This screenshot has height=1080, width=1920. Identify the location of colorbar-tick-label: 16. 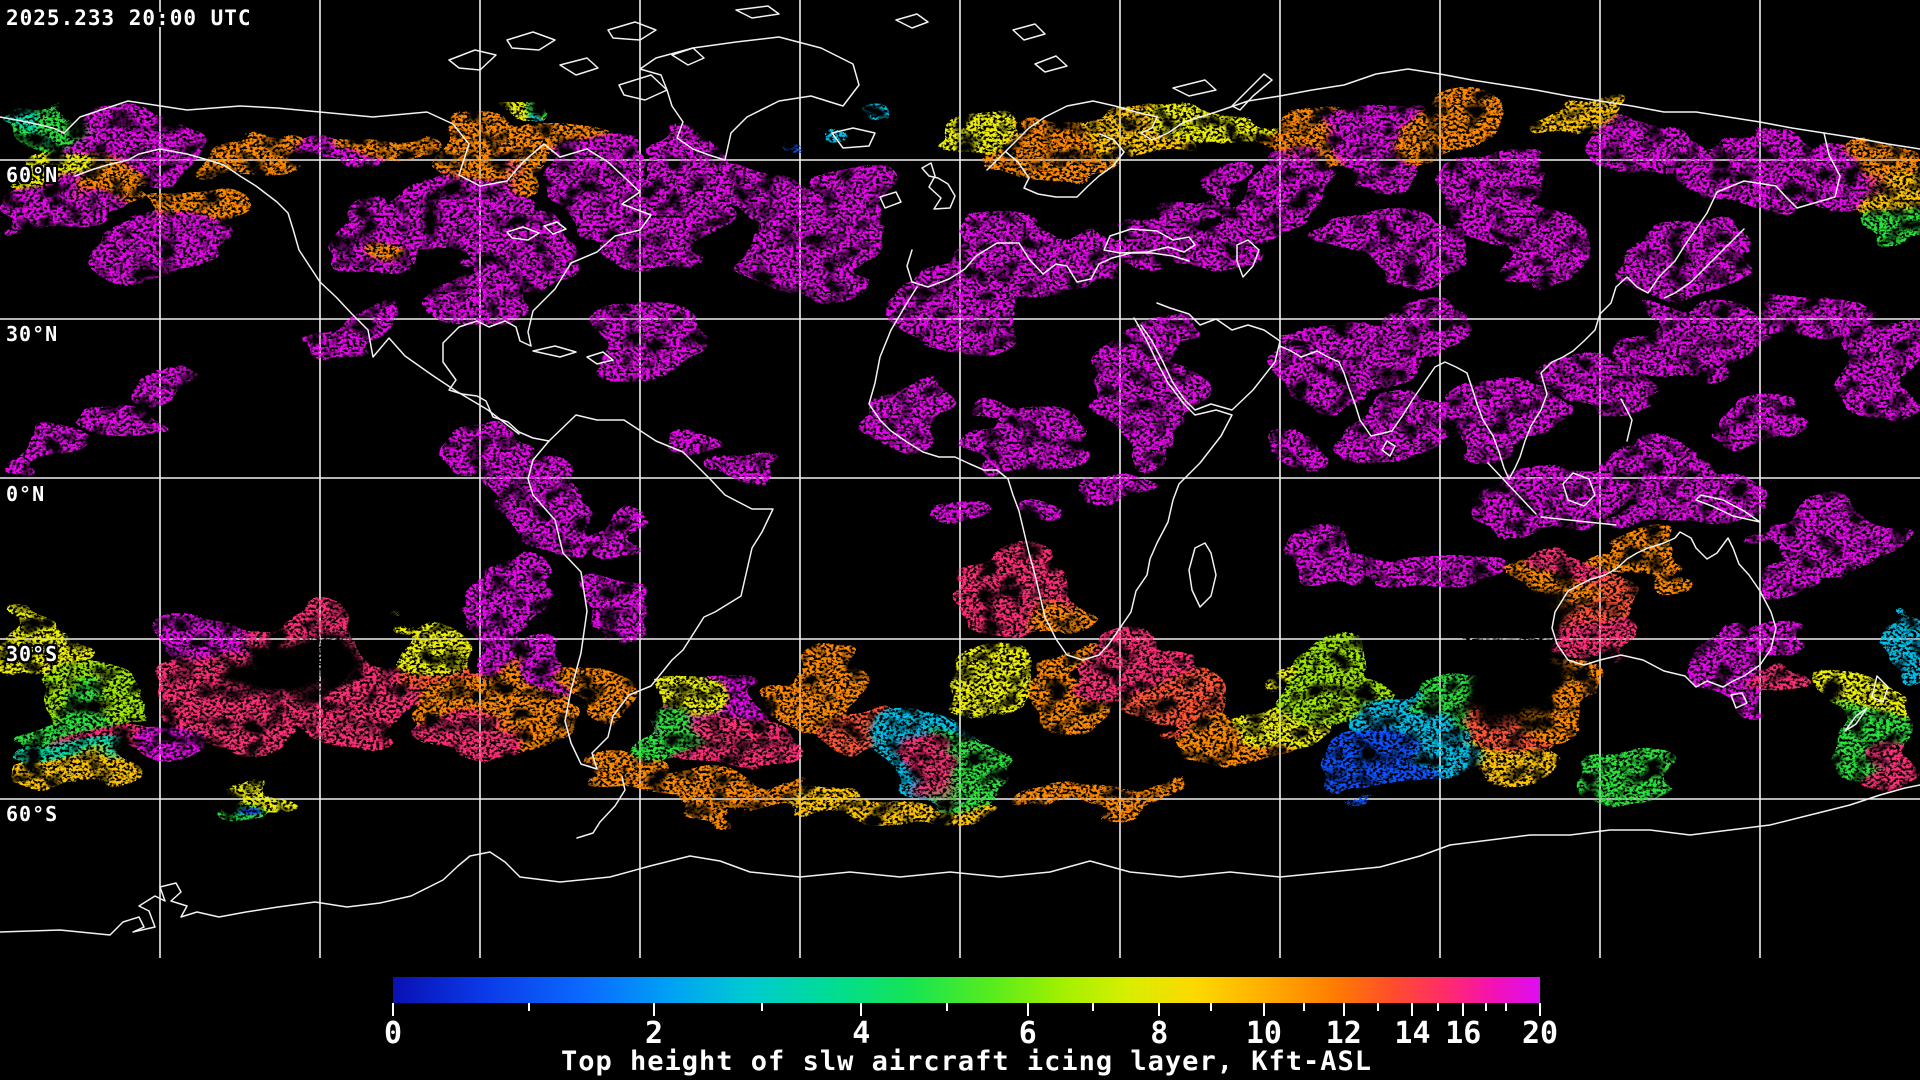
(1463, 1033).